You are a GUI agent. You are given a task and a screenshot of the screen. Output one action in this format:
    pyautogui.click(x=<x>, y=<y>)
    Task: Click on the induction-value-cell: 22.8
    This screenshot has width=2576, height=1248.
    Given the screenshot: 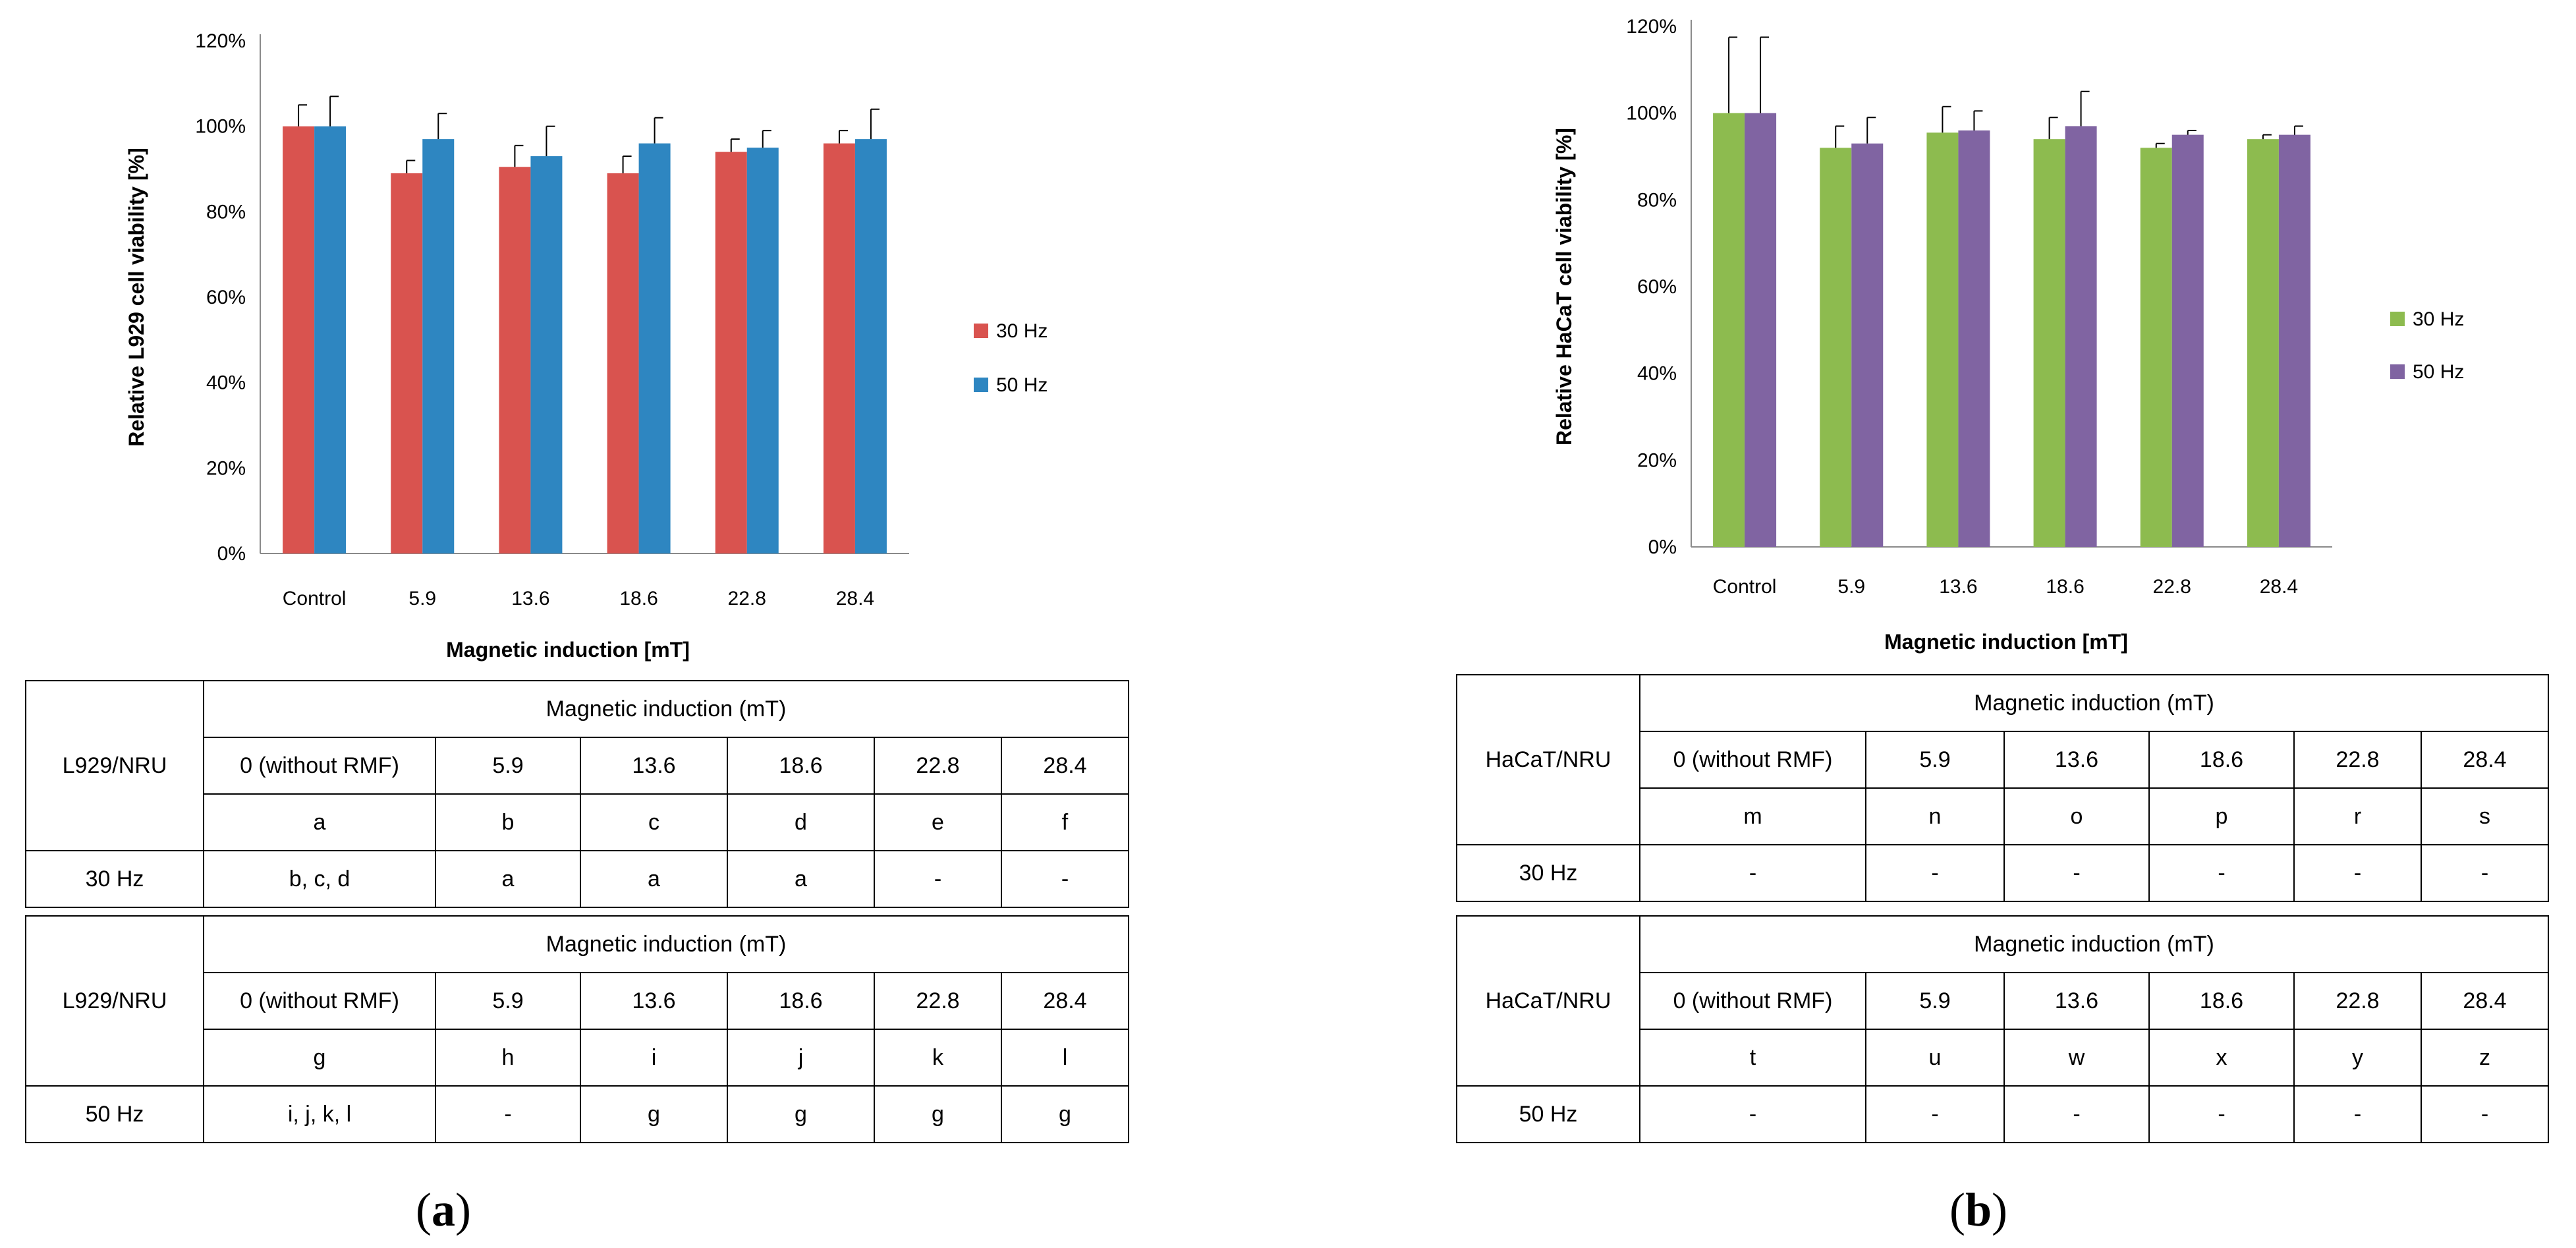 What is the action you would take?
    pyautogui.click(x=2357, y=1001)
    